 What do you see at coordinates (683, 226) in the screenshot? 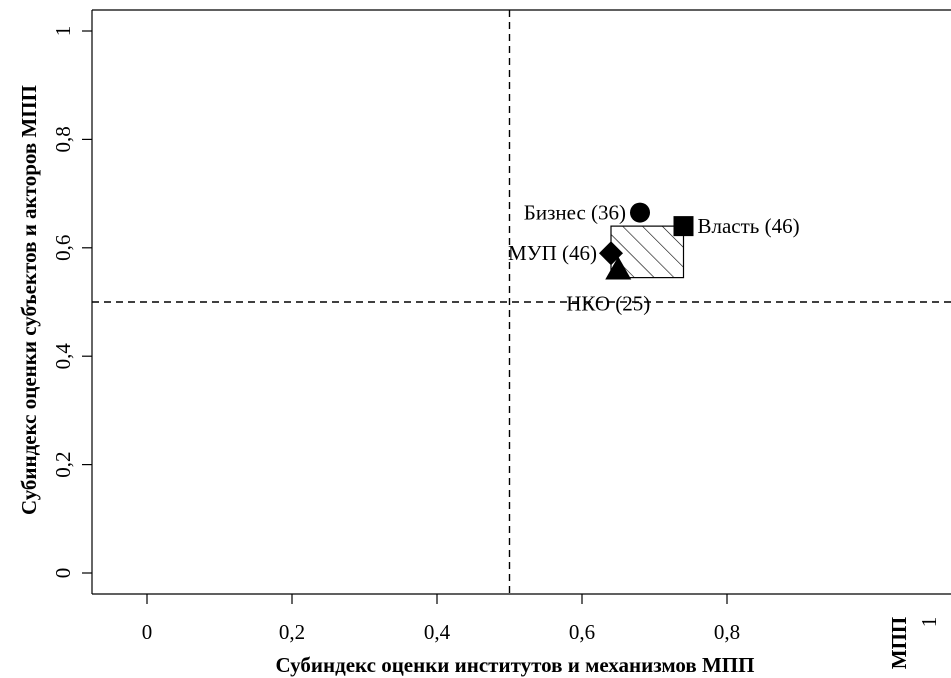
I see `point-square` at bounding box center [683, 226].